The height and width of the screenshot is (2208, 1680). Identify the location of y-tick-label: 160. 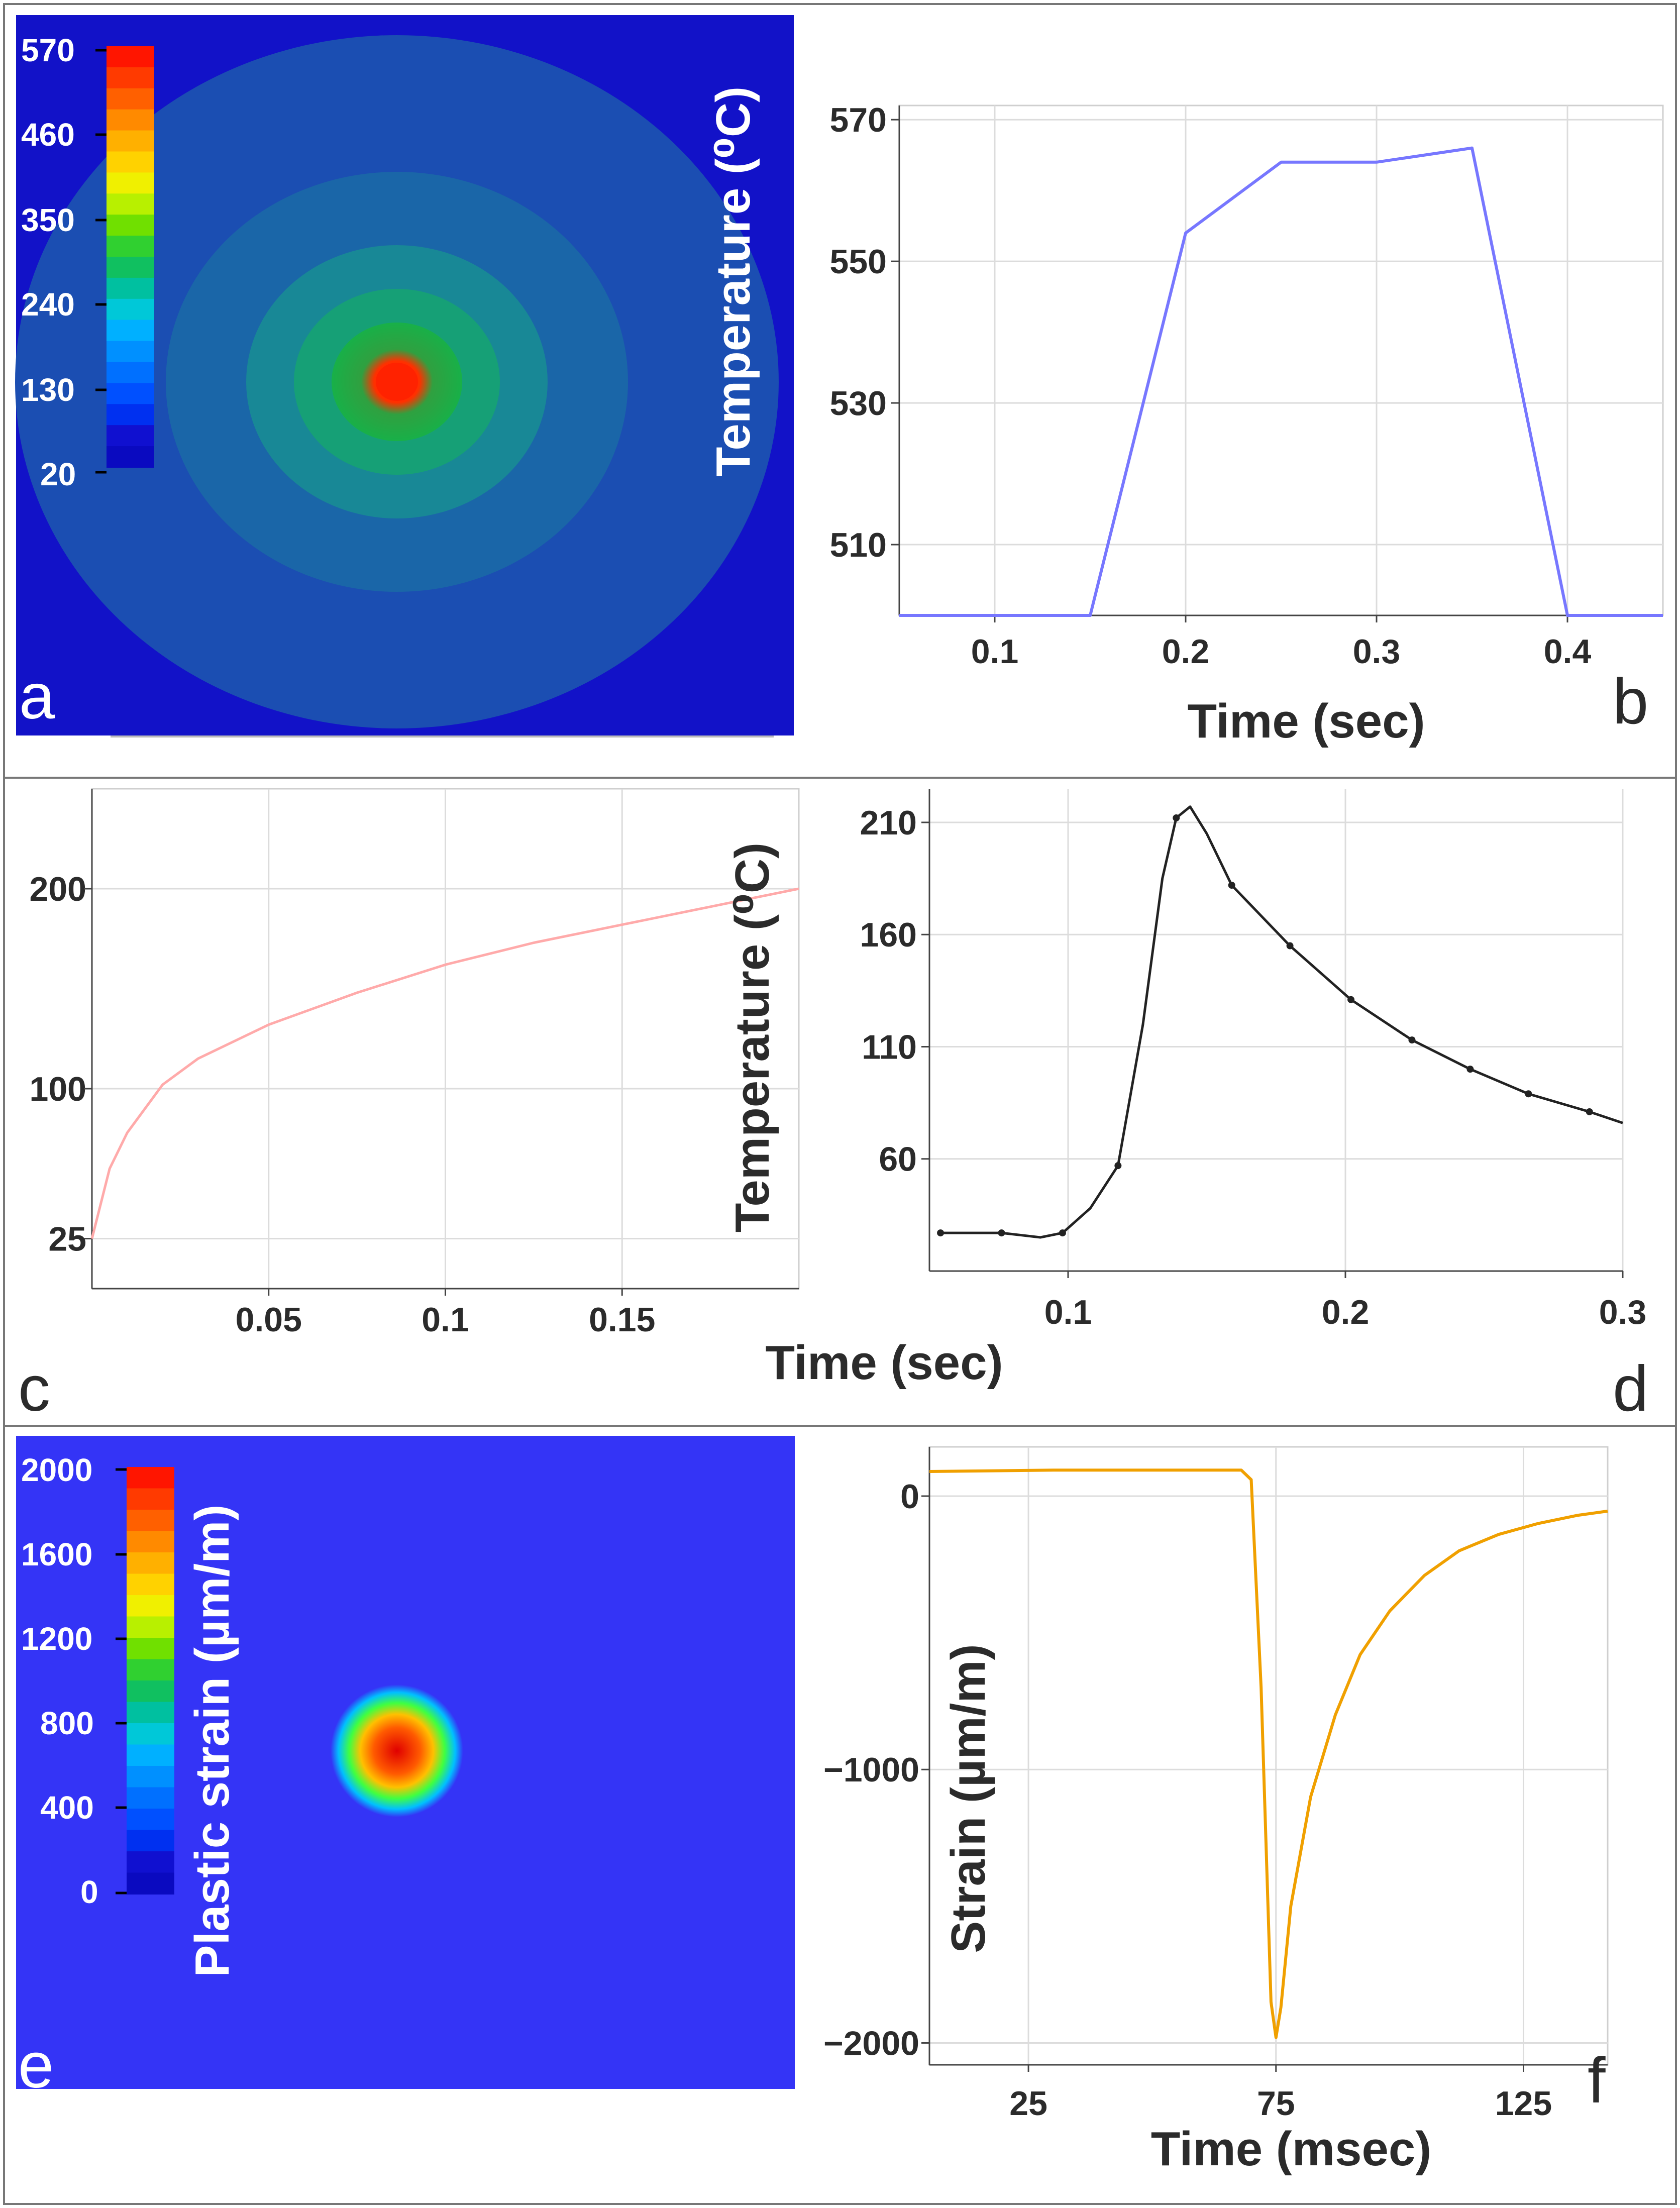
(888, 935).